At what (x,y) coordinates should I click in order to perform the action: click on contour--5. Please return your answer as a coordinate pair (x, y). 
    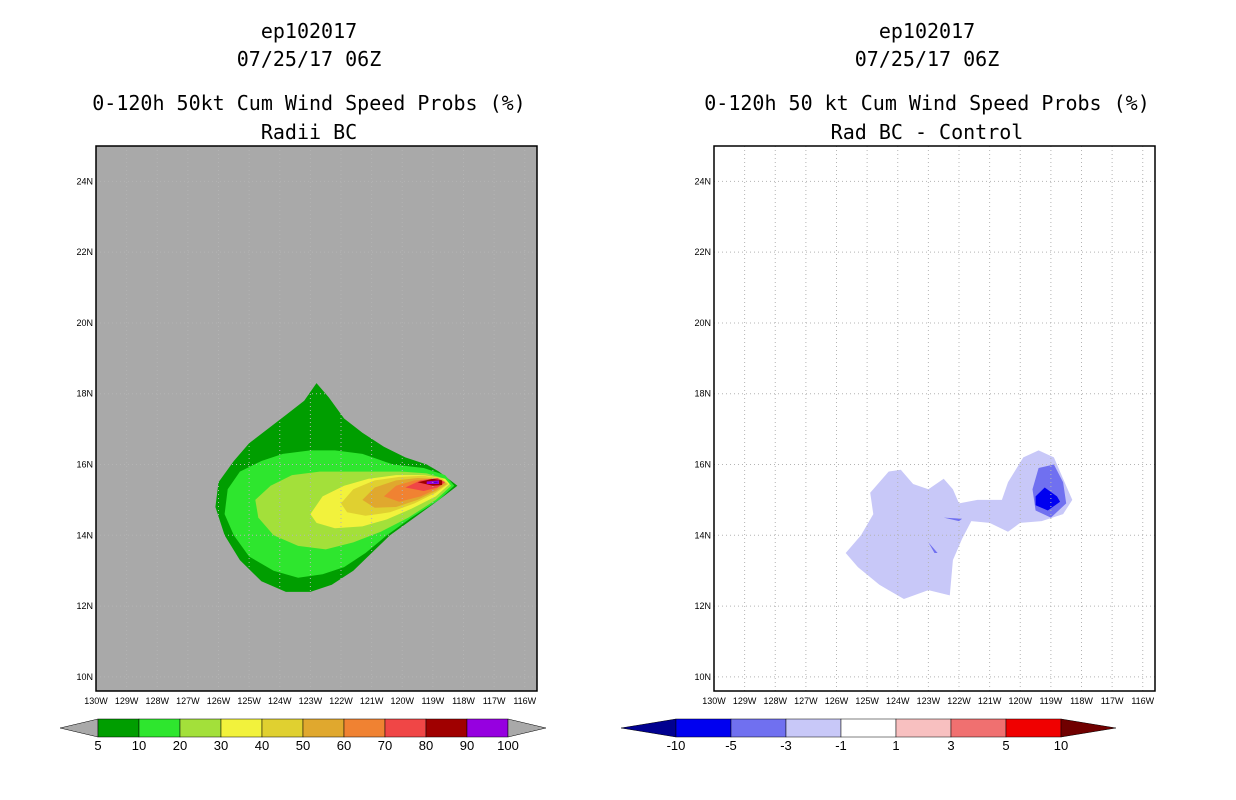
    Looking at the image, I should click on (1048, 499).